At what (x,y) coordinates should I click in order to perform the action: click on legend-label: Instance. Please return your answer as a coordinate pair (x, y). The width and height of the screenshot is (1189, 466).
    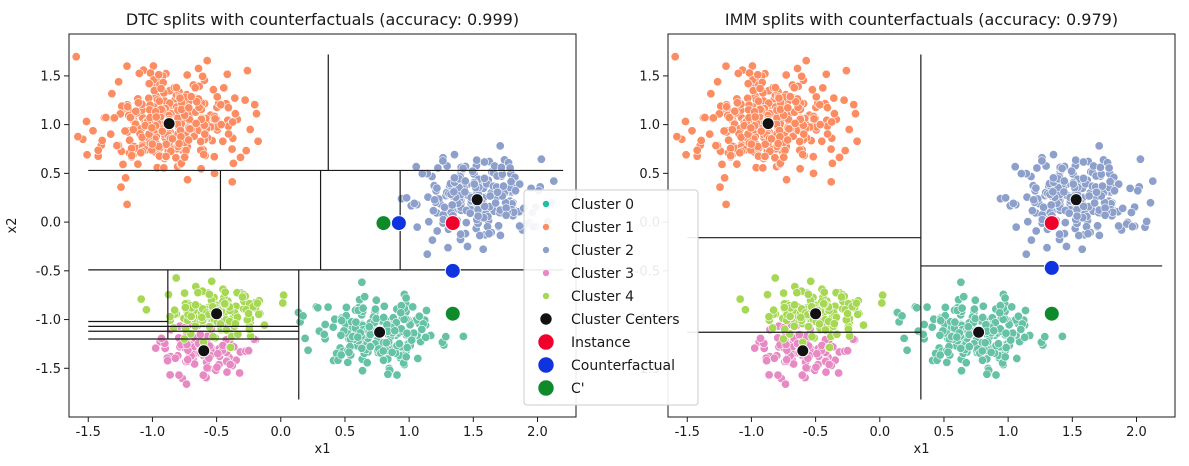
    Looking at the image, I should click on (601, 343).